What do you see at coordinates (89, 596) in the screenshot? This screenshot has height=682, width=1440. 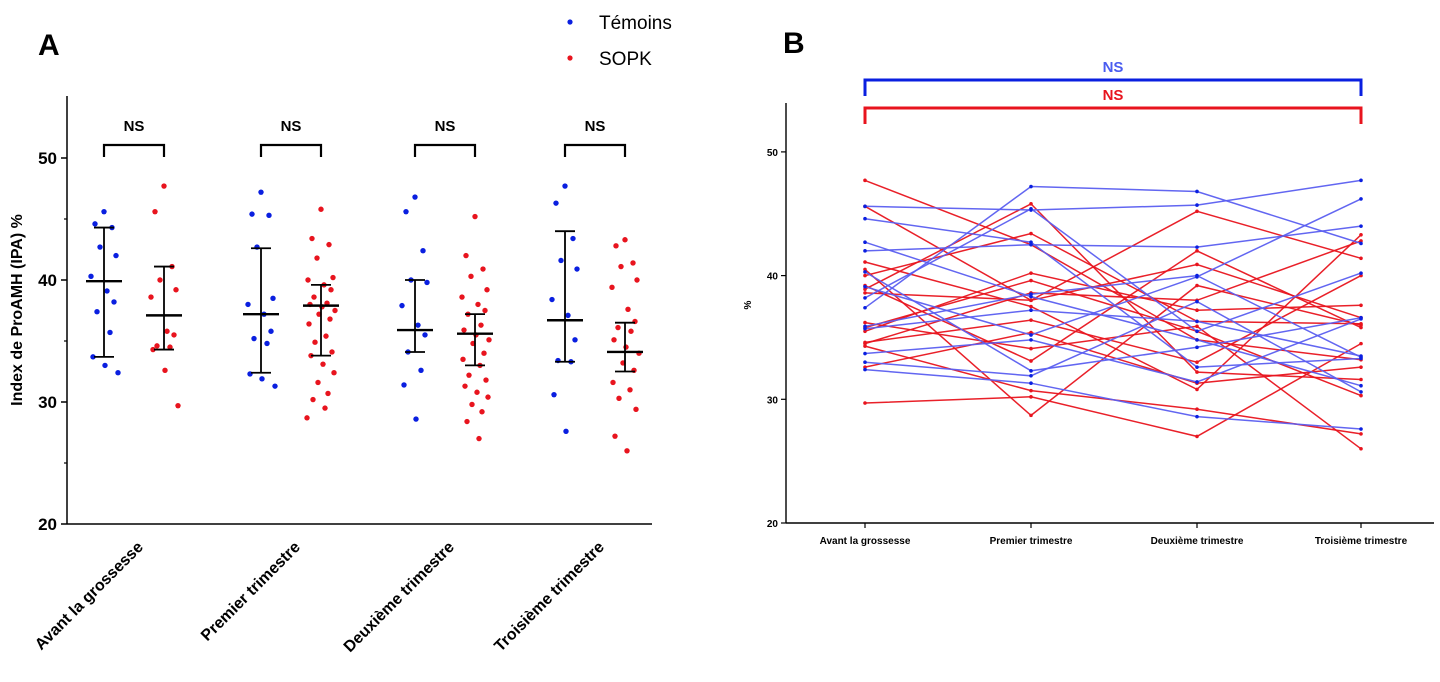 I see `x-category-label: Avant la grossesse` at bounding box center [89, 596].